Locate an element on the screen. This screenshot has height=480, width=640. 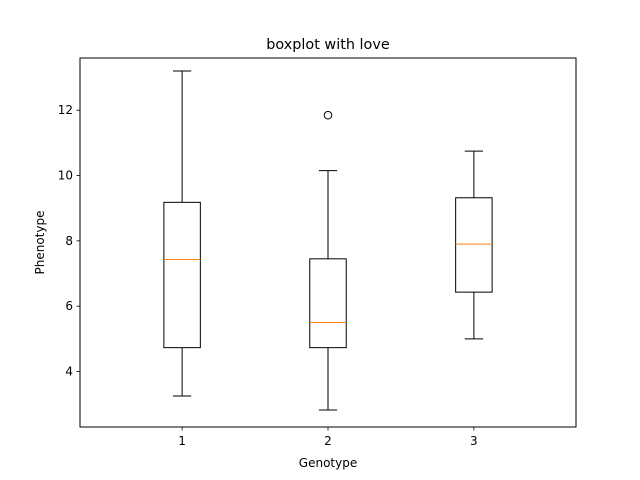
x-axis: 1 2 3 is located at coordinates (328, 437).